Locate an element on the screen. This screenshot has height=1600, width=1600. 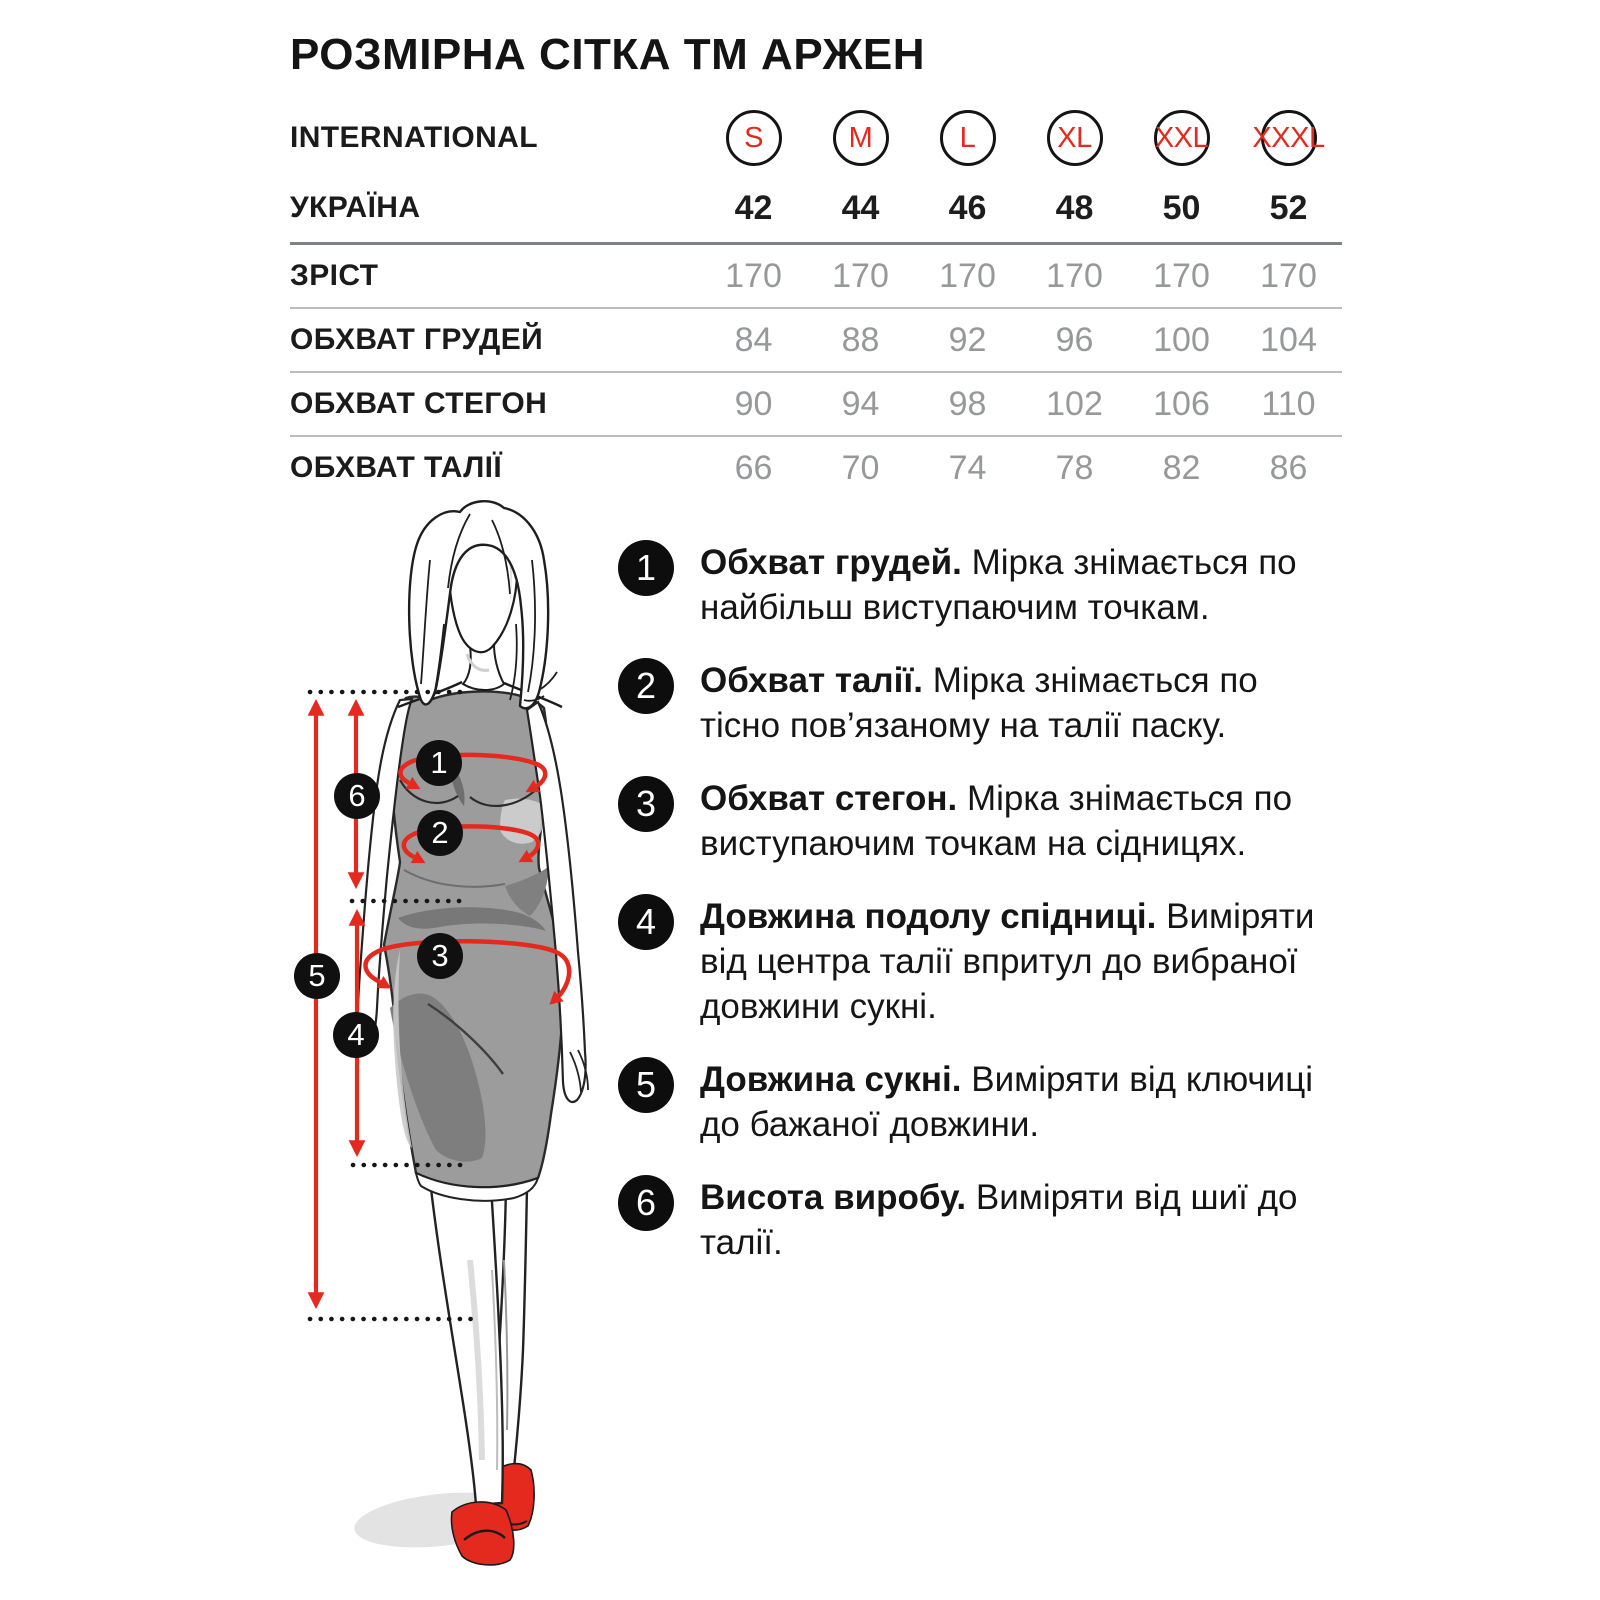
figure-marker-1: 1 is located at coordinates (439, 763).